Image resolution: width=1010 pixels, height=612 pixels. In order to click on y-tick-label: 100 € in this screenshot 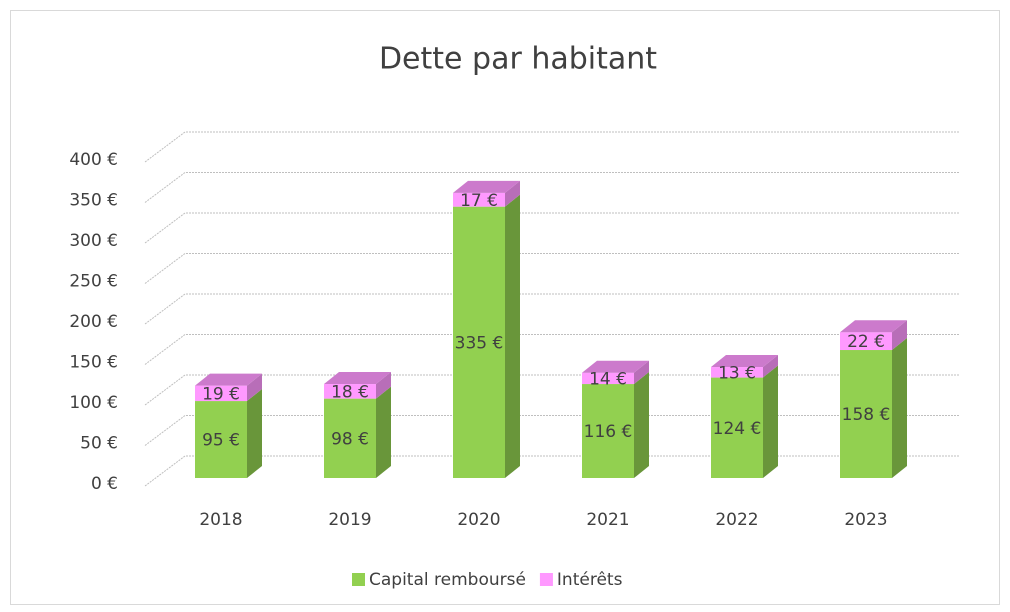, I will do `click(93, 403)`.